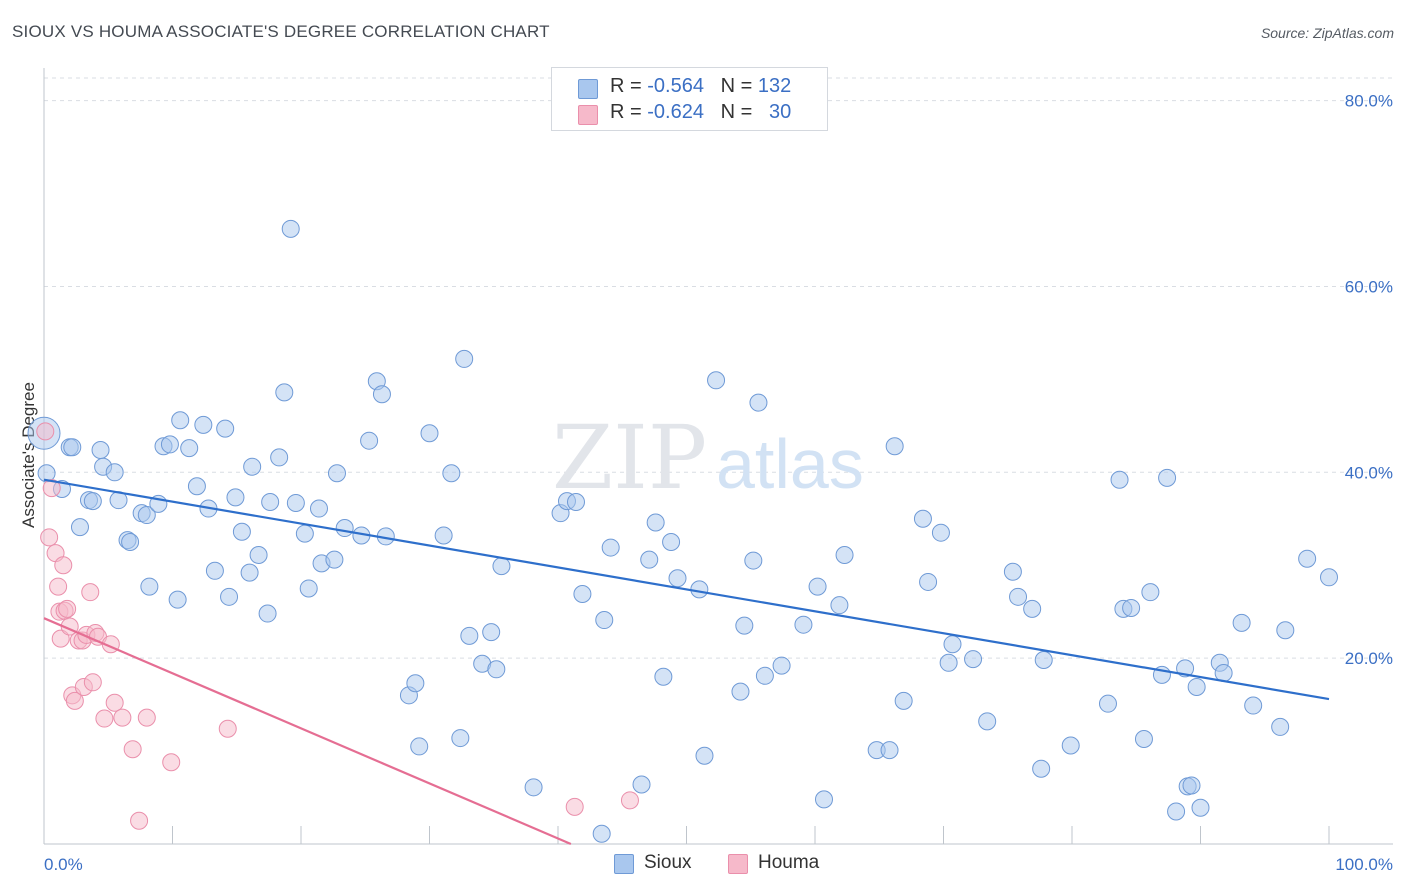 Image resolution: width=1406 pixels, height=892 pixels. Describe the element at coordinates (1369, 472) in the screenshot. I see `y-tick-label: 40.0%` at that location.